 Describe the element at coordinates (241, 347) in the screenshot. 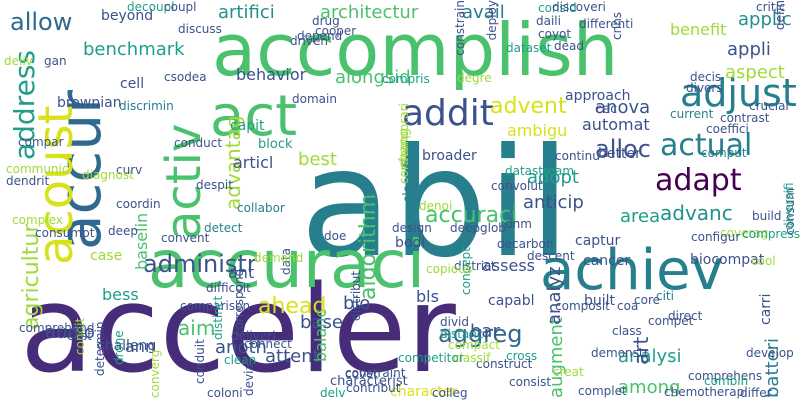

I see `word-anoth: anoth` at that location.